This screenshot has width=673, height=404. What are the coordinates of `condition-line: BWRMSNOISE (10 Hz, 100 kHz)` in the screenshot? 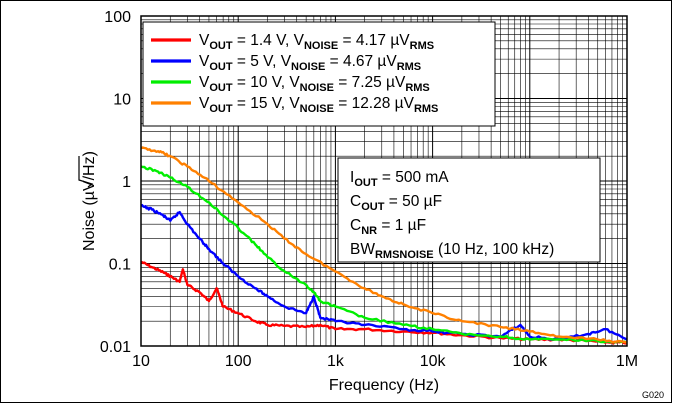 It's located at (452, 251).